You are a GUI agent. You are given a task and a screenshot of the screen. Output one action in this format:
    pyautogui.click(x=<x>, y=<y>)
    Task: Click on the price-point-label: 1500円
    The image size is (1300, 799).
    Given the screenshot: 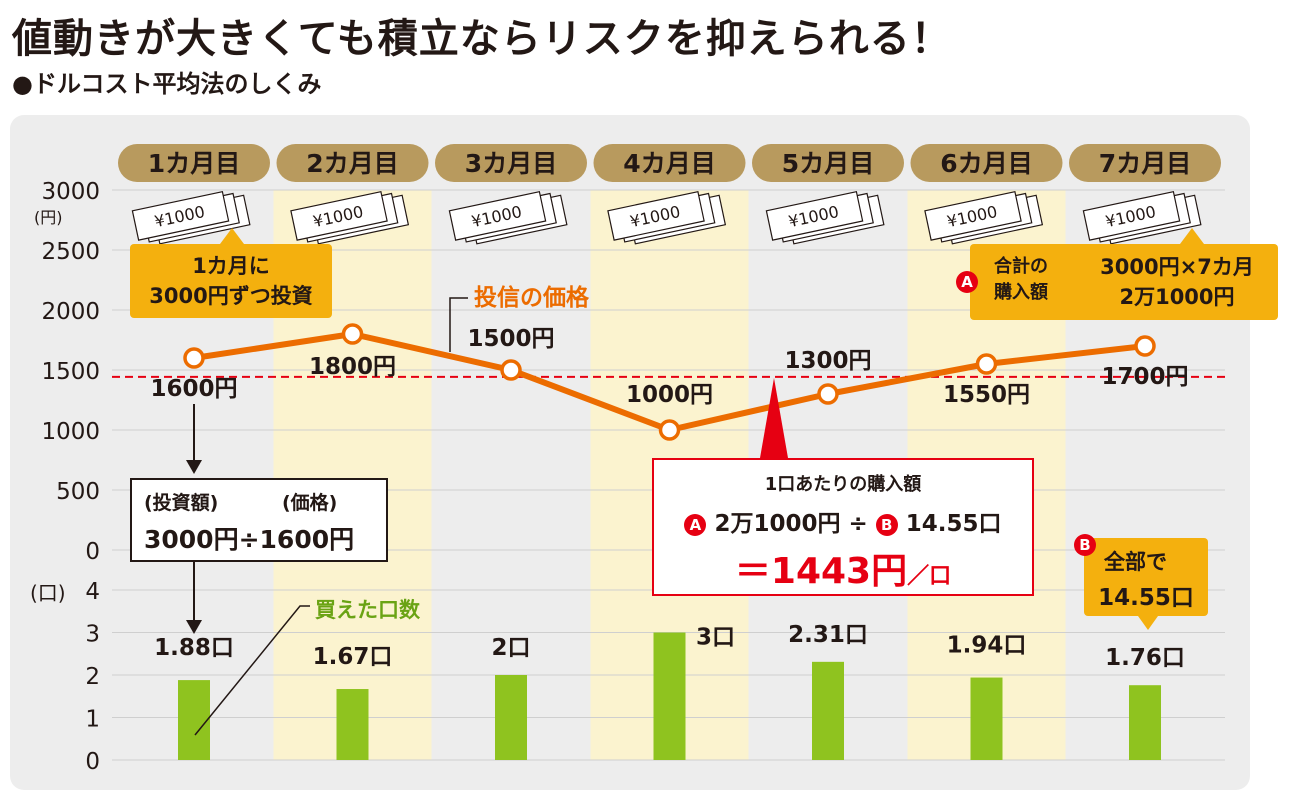 What is the action you would take?
    pyautogui.click(x=510, y=339)
    